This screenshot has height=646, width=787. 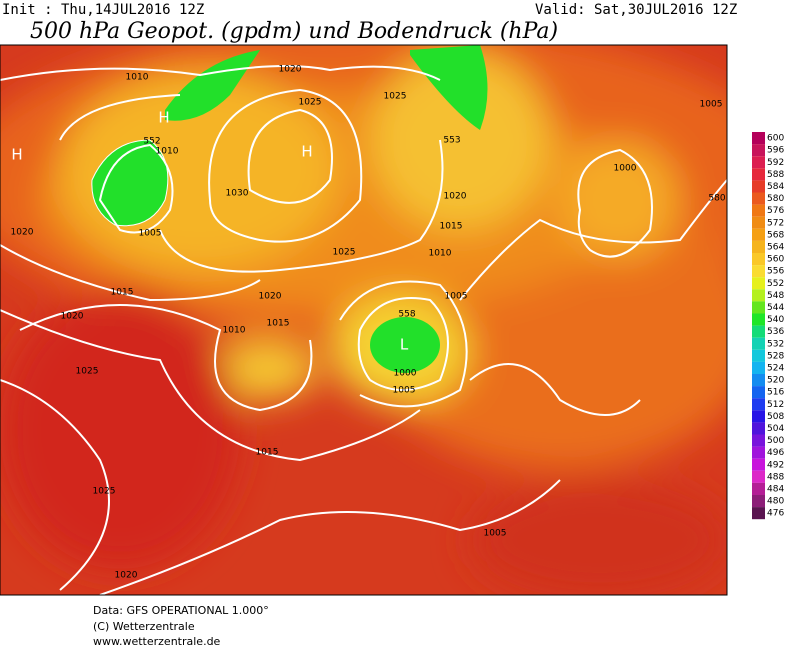 I want to click on colorbar-label: 600, so click(x=775, y=139).